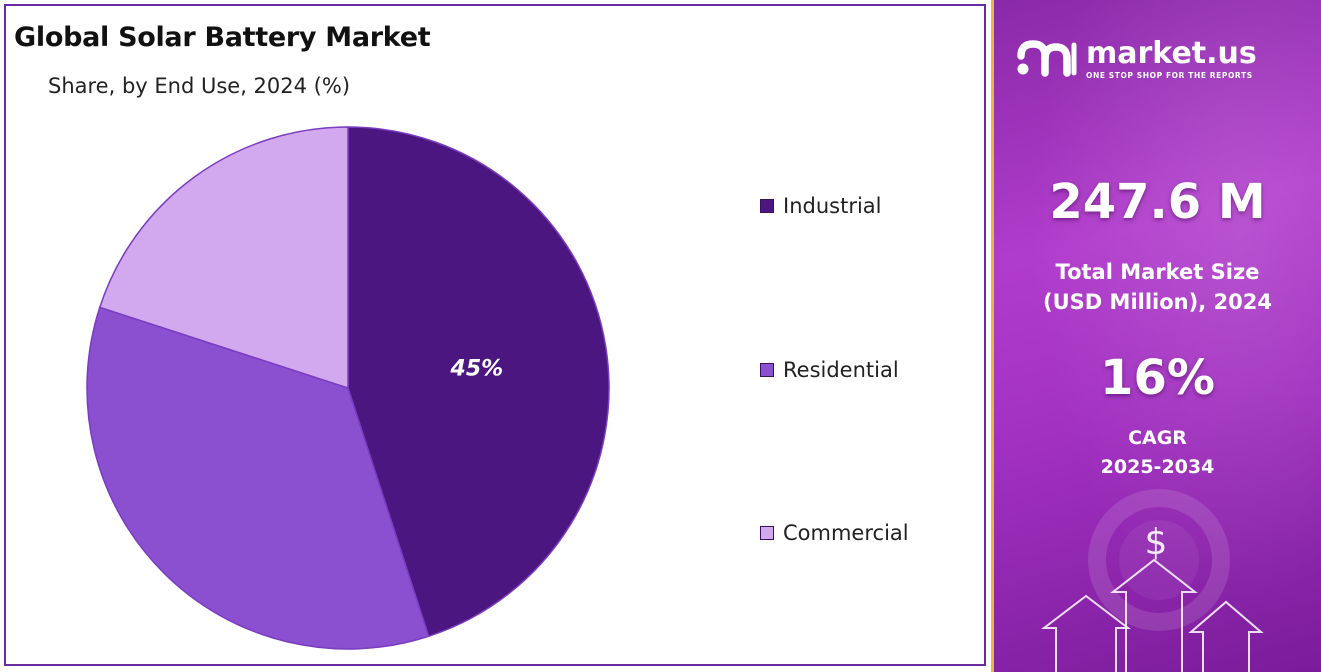 This screenshot has height=672, width=1321. Describe the element at coordinates (1047, 58) in the screenshot. I see `market-us-logo-icon` at that location.